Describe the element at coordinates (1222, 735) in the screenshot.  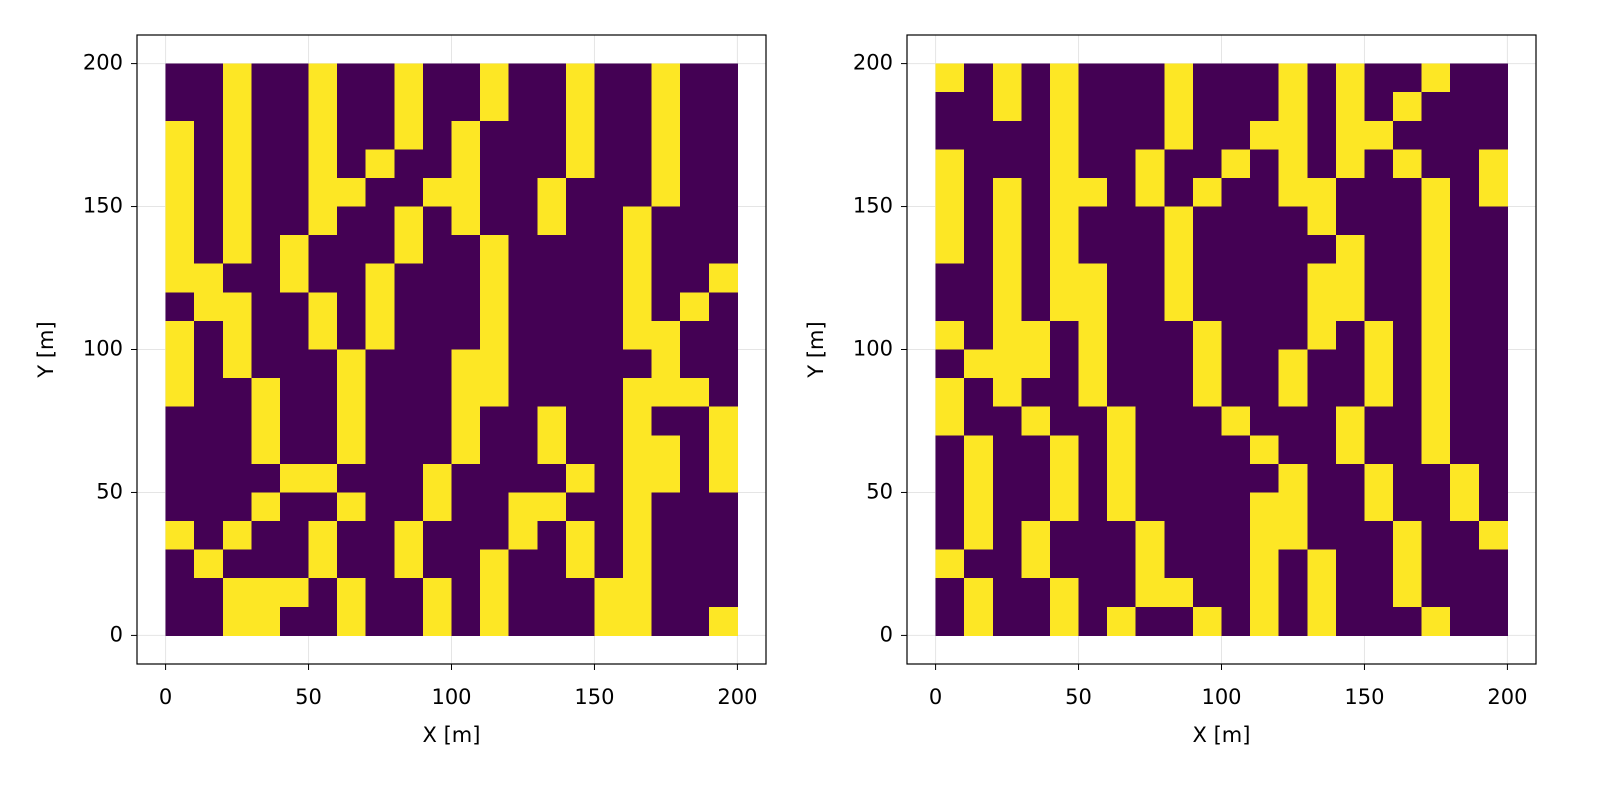
I see `x-axis-label: X [m]` at that location.